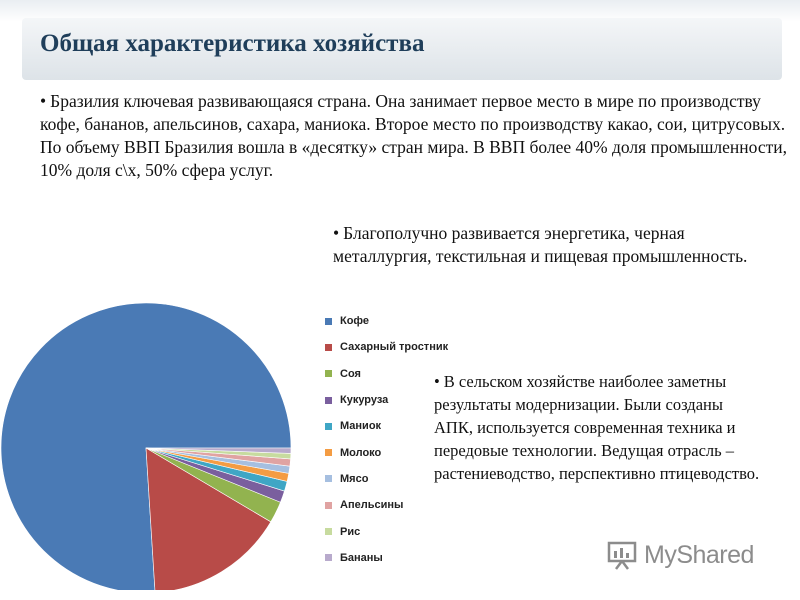 This screenshot has width=800, height=600. What do you see at coordinates (350, 373) in the screenshot?
I see `legend-label: Соя` at bounding box center [350, 373].